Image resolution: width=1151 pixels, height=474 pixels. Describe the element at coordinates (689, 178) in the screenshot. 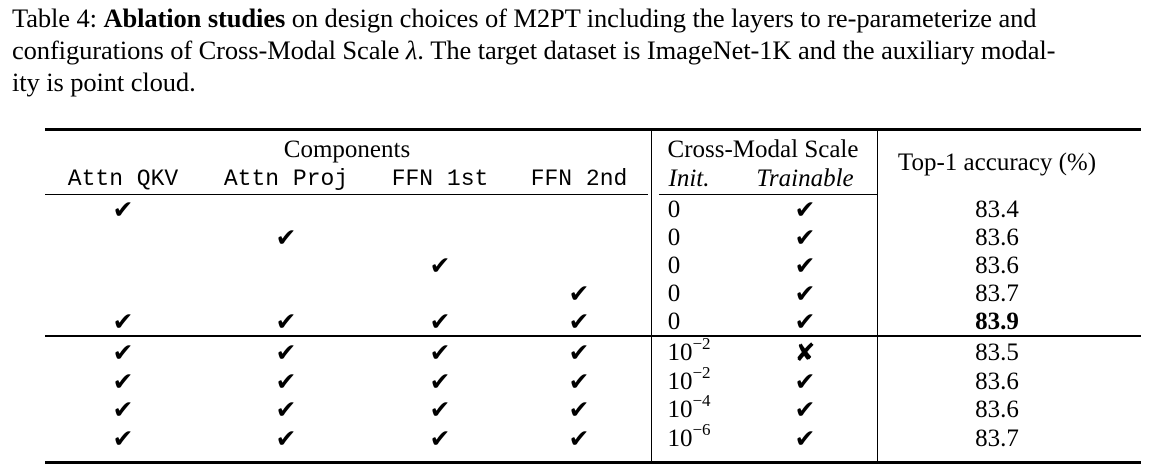

I see `header-init: Init.` at that location.